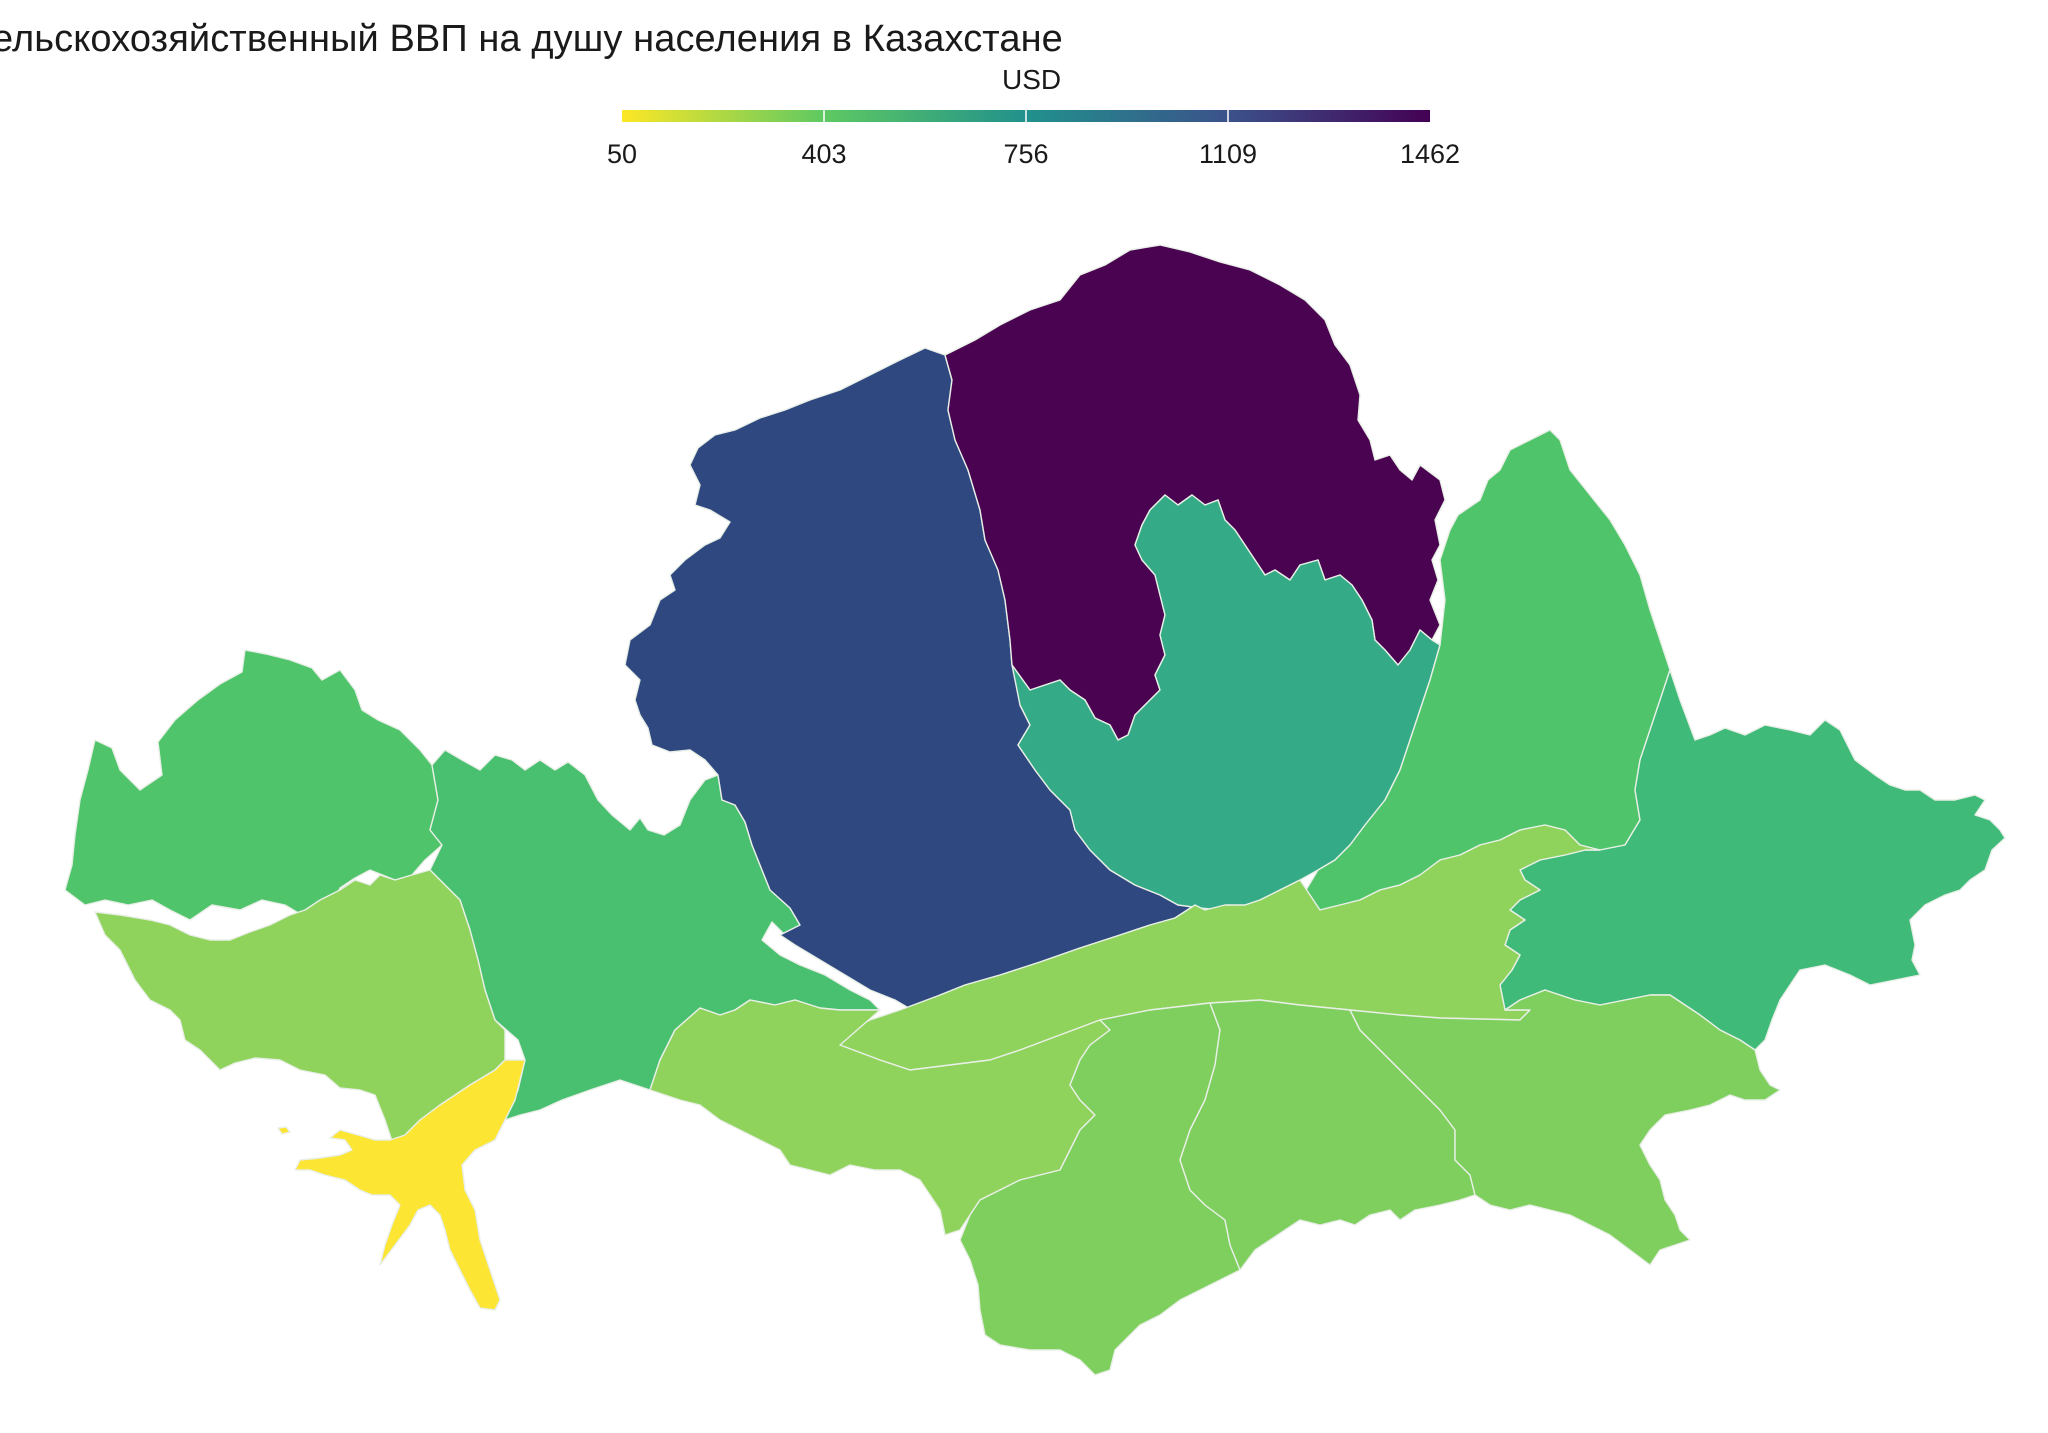 The width and height of the screenshot is (2048, 1433). What do you see at coordinates (1032, 79) in the screenshot?
I see `legend-title: USD` at bounding box center [1032, 79].